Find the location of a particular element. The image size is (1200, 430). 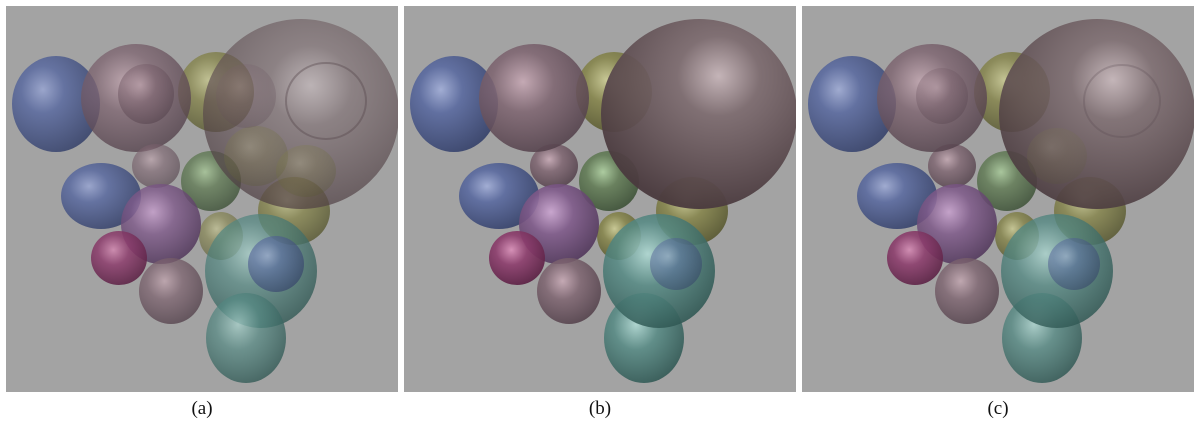

caption-c: (c) is located at coordinates (998, 408).